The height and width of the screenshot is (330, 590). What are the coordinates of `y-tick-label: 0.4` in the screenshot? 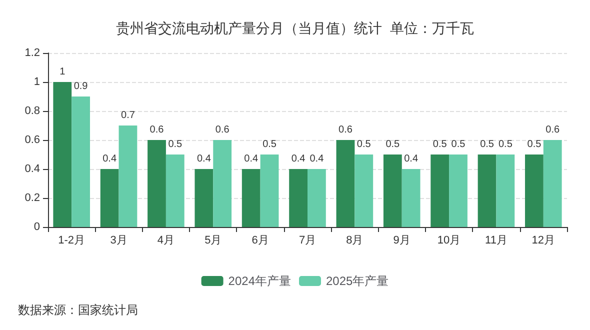 It's located at (32, 169).